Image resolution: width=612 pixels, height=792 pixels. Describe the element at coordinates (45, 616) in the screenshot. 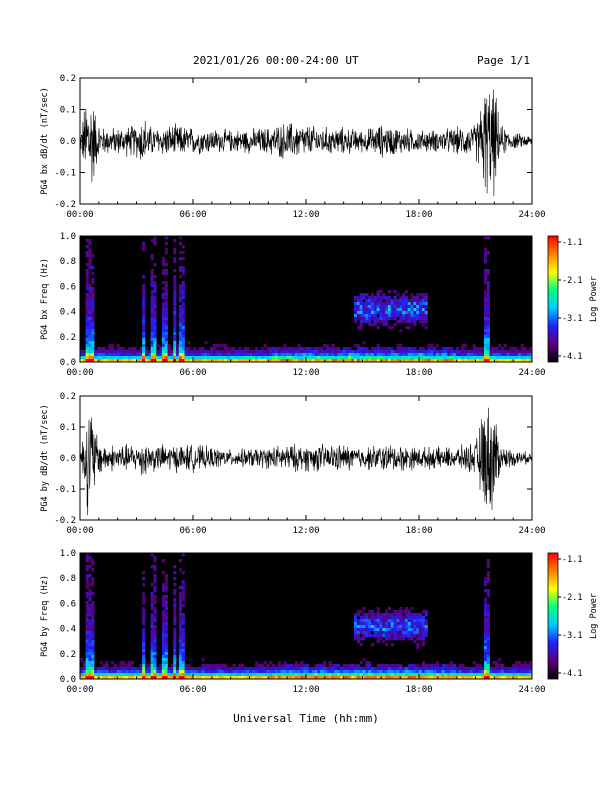

I see `y-axis-label: PG4 by Freq (Hz)` at that location.